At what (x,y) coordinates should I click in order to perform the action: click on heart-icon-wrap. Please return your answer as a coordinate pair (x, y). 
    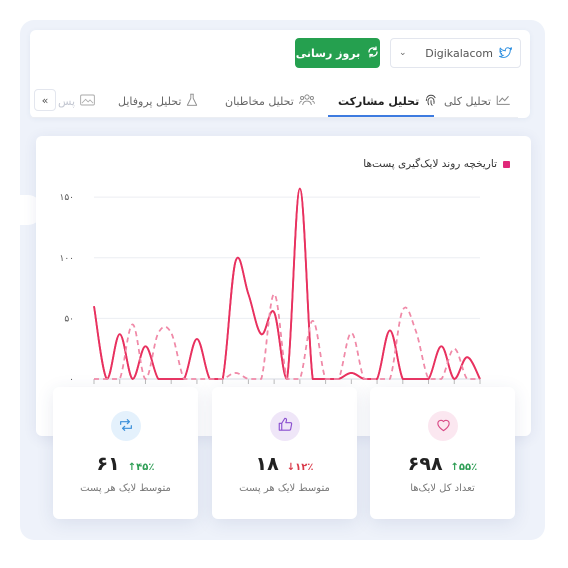
    Looking at the image, I should click on (443, 426).